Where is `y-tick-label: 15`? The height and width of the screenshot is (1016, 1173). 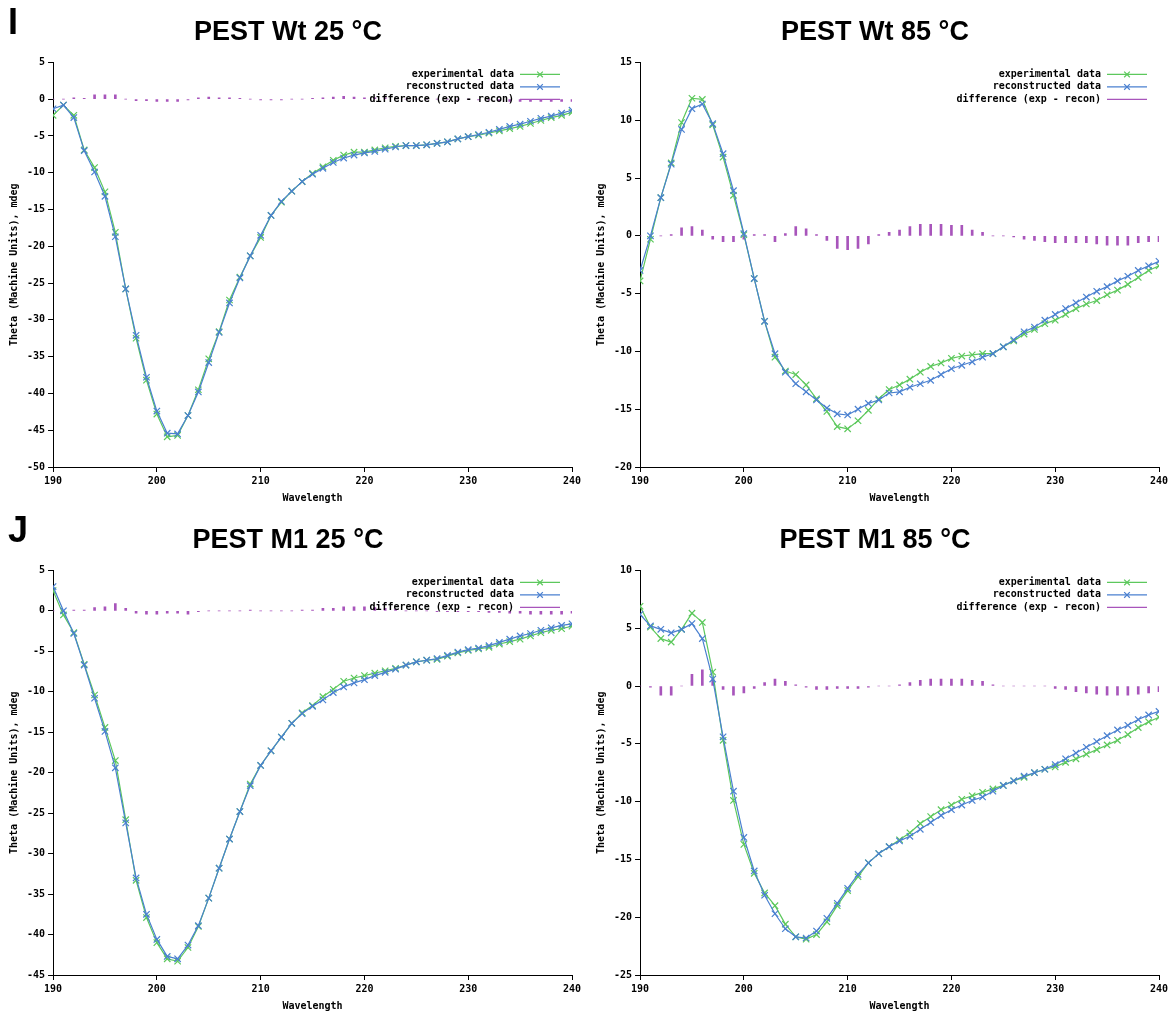 y-tick-label: 15 is located at coordinates (626, 61).